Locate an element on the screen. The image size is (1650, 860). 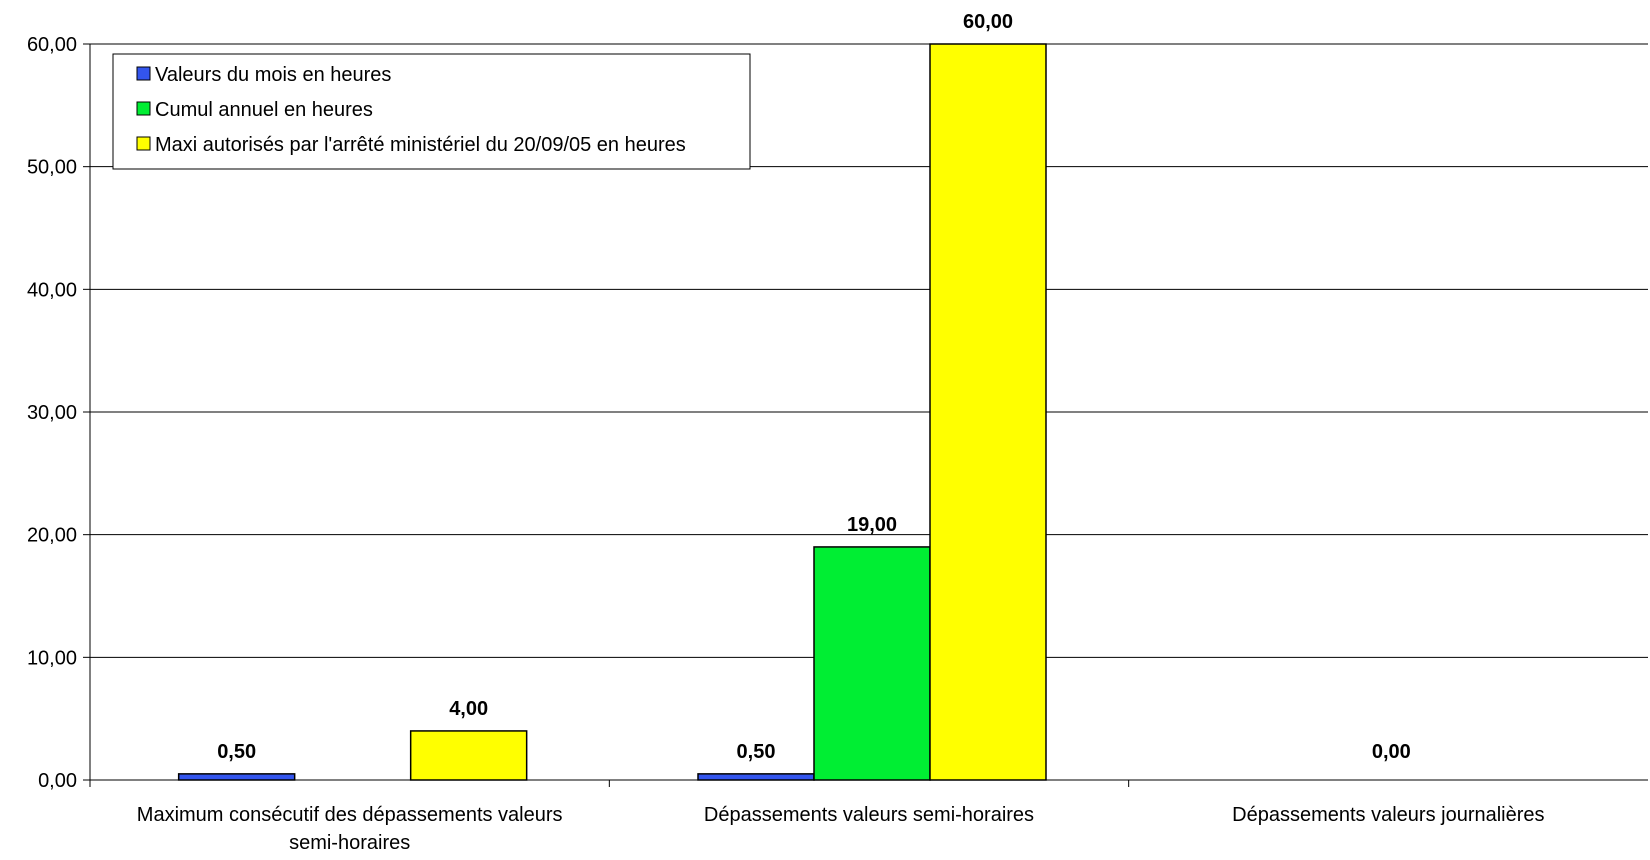
y-tick-label: 50,00 is located at coordinates (52, 168).